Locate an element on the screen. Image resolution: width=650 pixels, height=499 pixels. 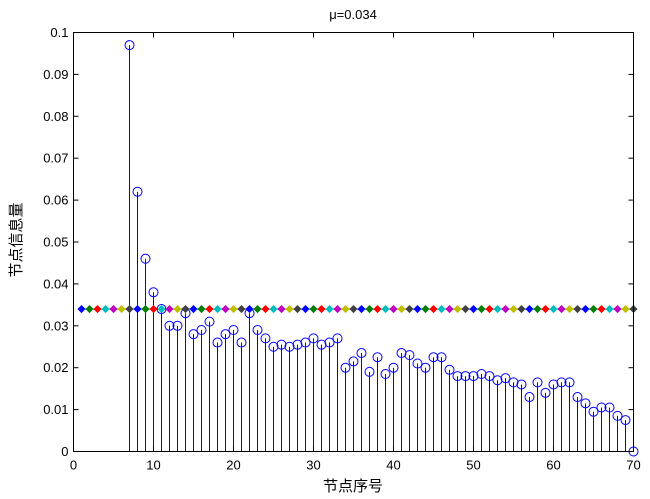
x-tick-label: 20 is located at coordinates (233, 465).